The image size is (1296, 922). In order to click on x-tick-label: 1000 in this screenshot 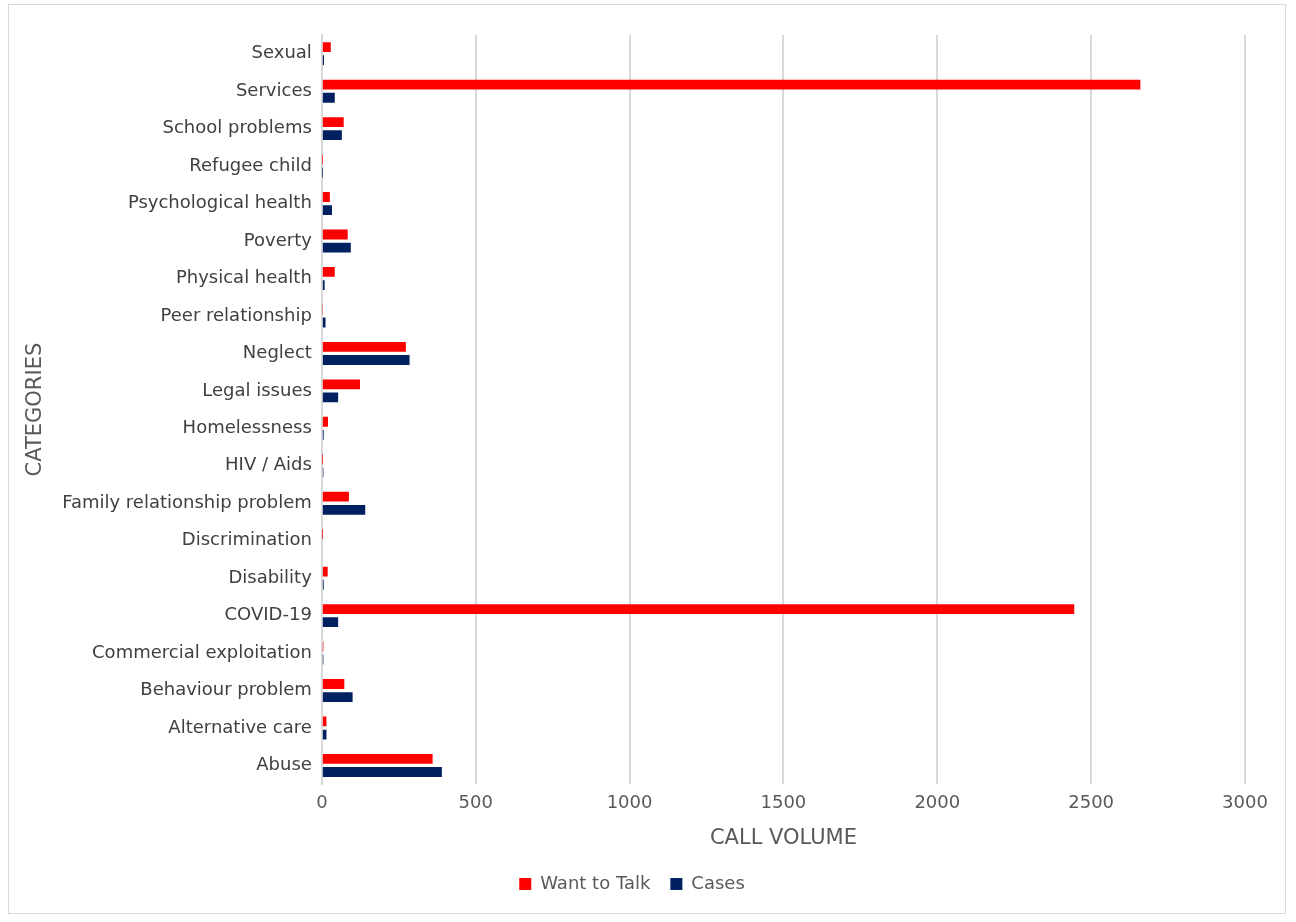, I will do `click(629, 801)`.